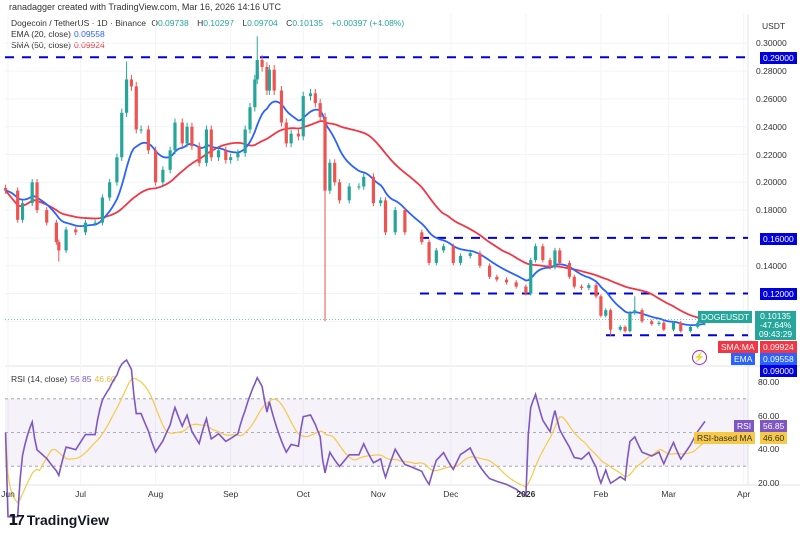 The image size is (800, 537). I want to click on rsi-value-tag: 56.85, so click(774, 426).